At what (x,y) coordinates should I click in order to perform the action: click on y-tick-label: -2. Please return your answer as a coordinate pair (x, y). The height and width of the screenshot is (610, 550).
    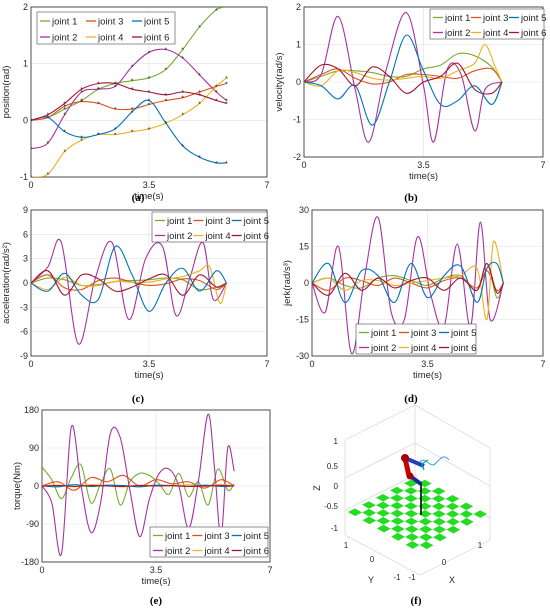
    Looking at the image, I should click on (297, 157).